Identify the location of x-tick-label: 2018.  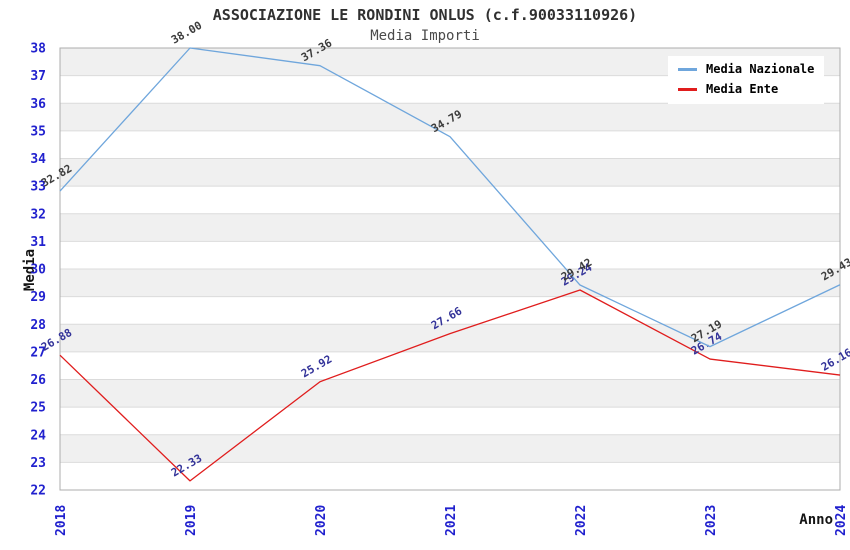
(61, 520).